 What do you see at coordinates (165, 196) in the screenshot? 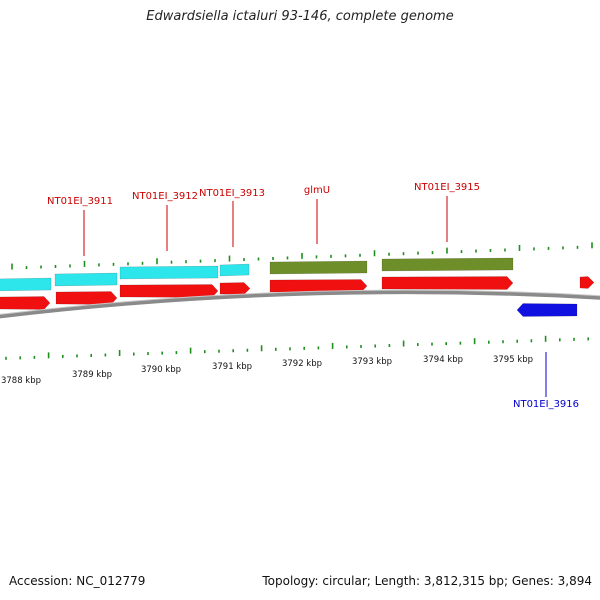
I see `gene-label: NT01EI_3912` at bounding box center [165, 196].